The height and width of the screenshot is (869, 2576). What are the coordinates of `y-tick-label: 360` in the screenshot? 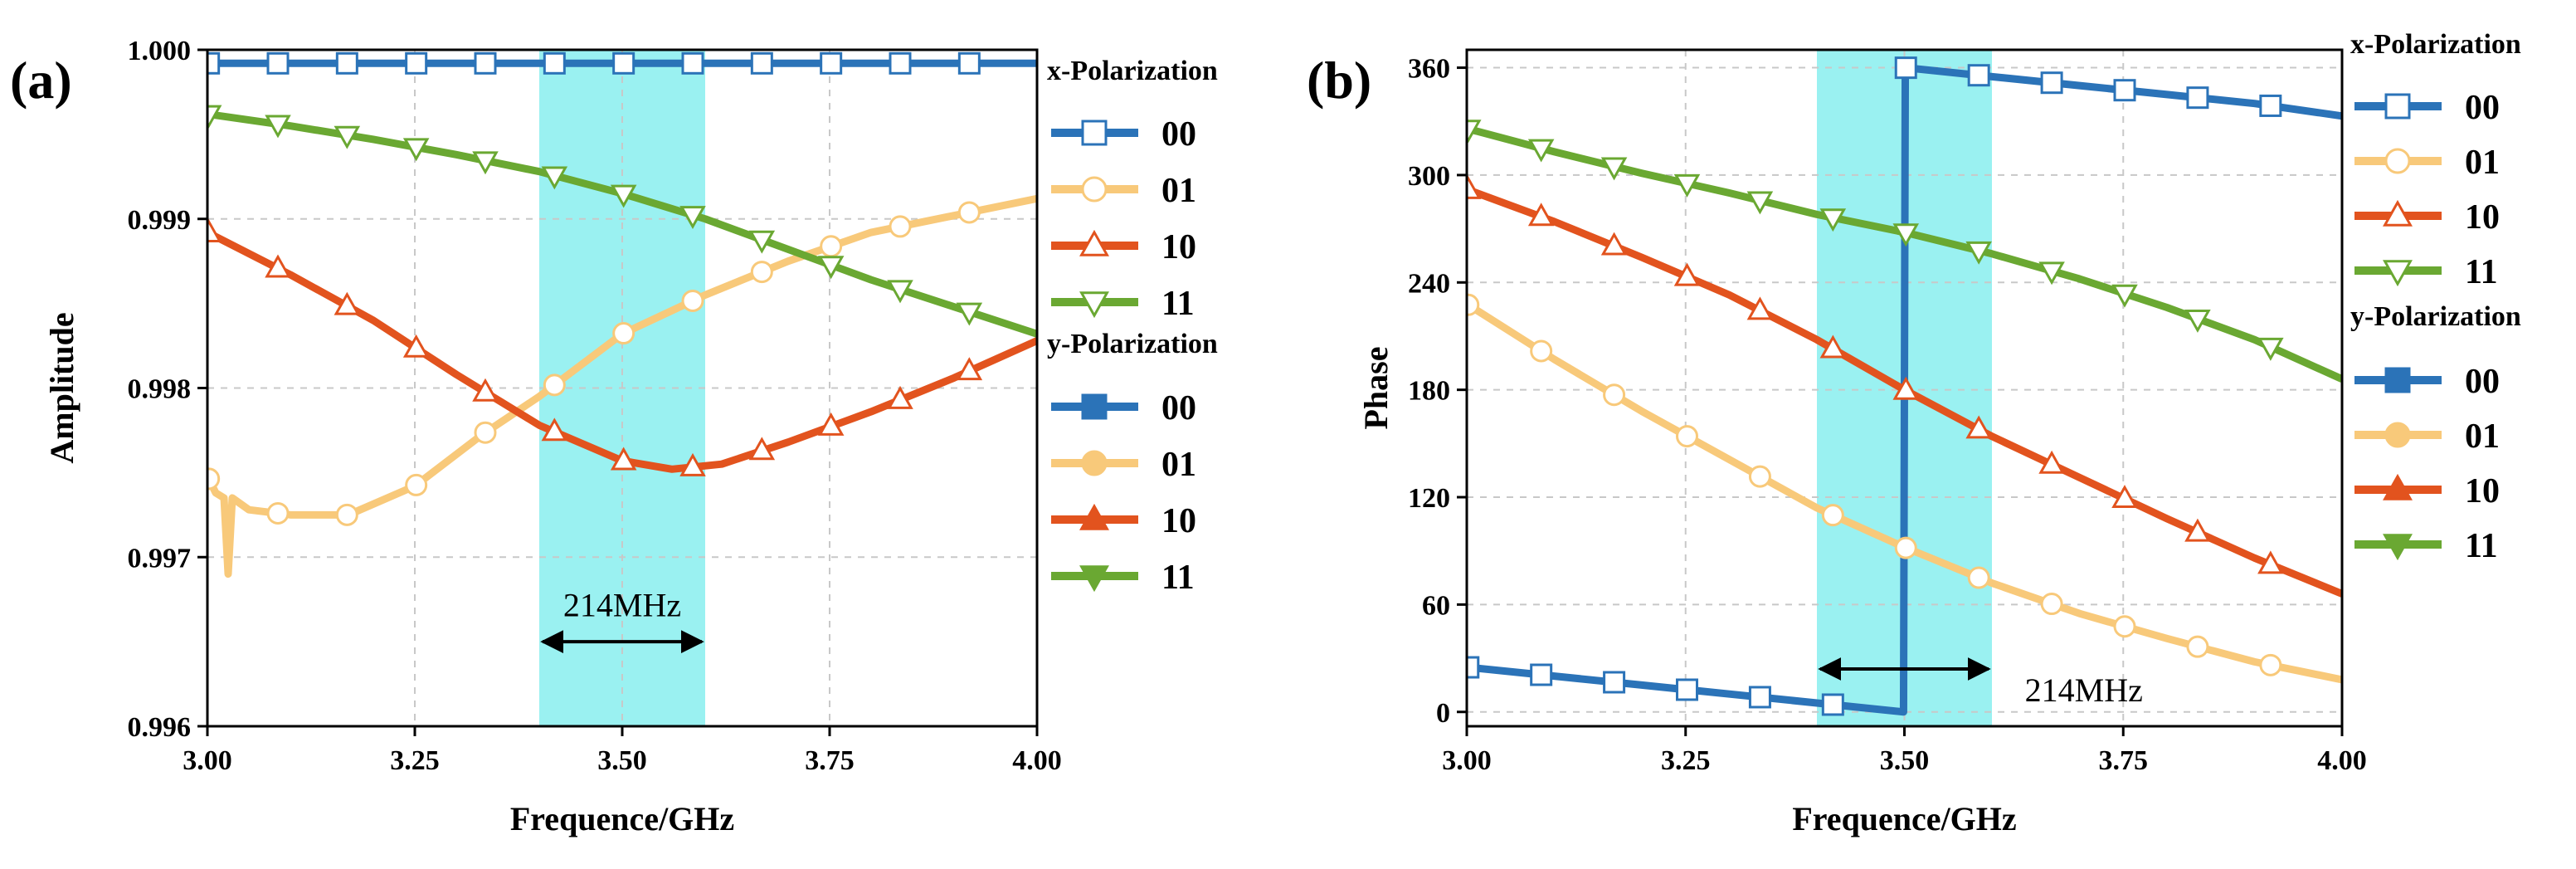 It's located at (1429, 69).